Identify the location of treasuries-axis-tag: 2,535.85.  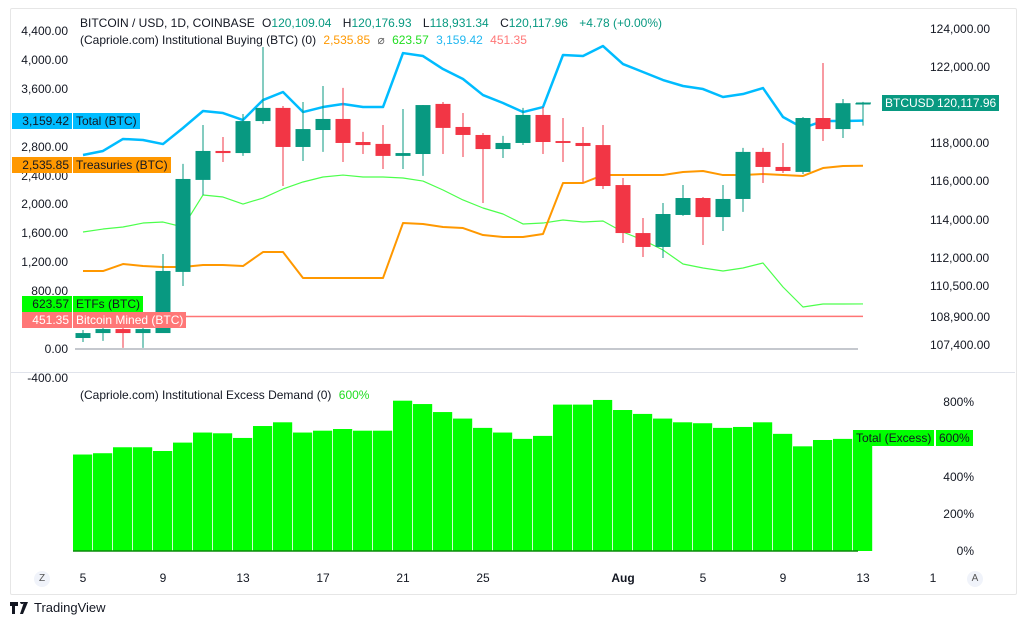
(42, 165).